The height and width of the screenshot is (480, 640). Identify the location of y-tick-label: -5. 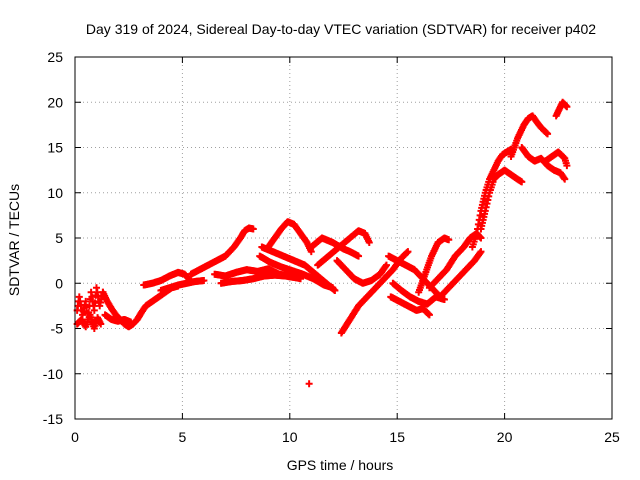
(57, 329).